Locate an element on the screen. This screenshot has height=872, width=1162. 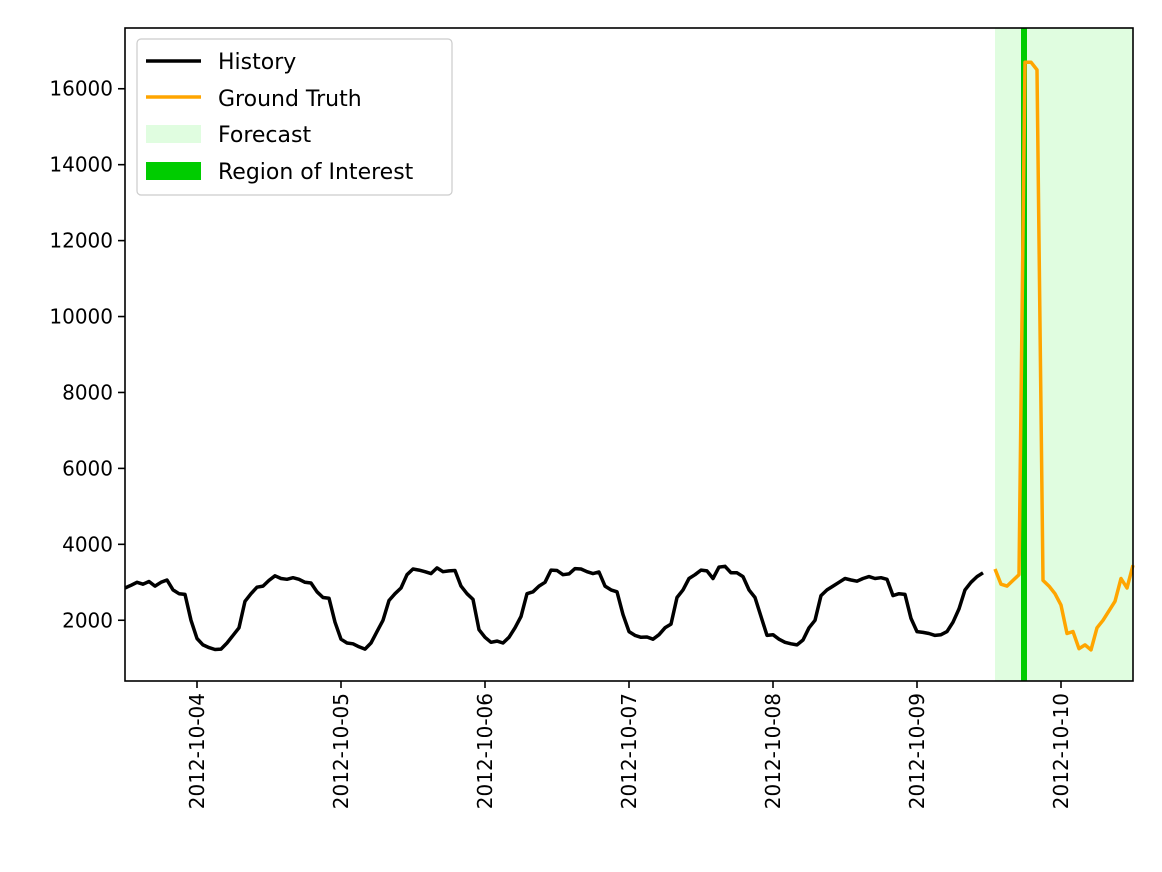
legend-ground-truth-label: Ground Truth is located at coordinates (290, 99).